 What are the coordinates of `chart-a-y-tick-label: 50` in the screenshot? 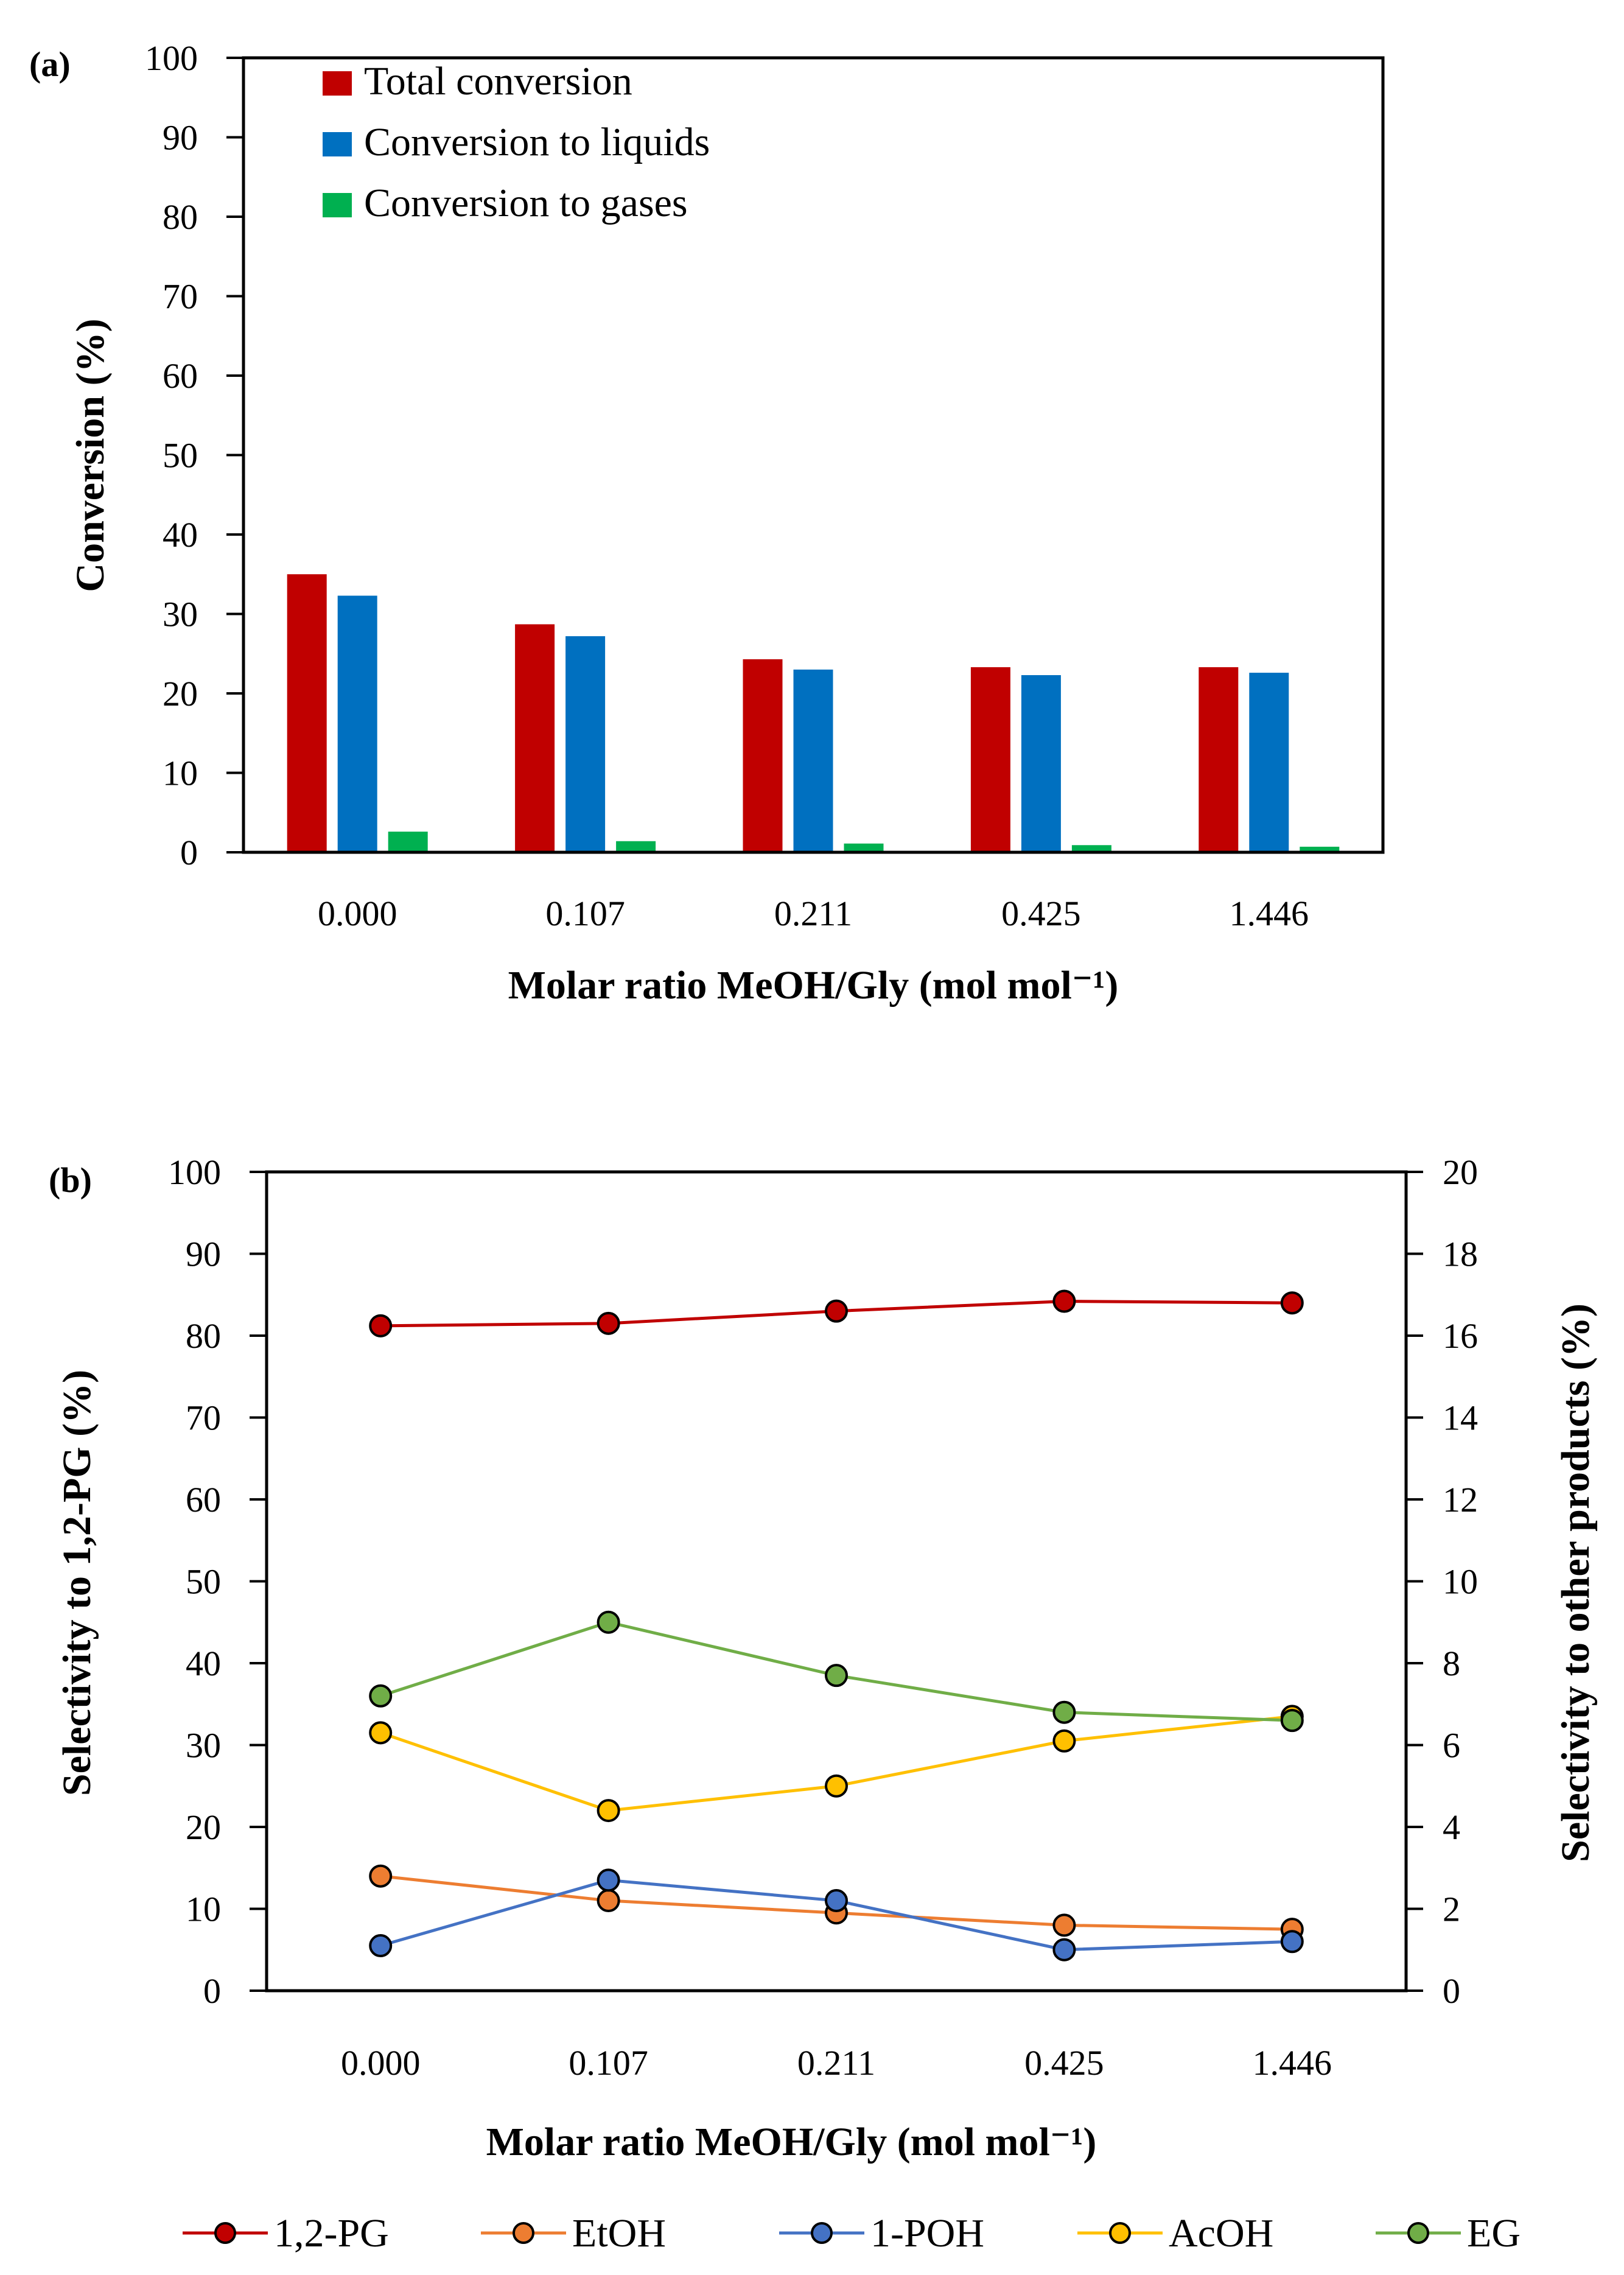 It's located at (180, 455).